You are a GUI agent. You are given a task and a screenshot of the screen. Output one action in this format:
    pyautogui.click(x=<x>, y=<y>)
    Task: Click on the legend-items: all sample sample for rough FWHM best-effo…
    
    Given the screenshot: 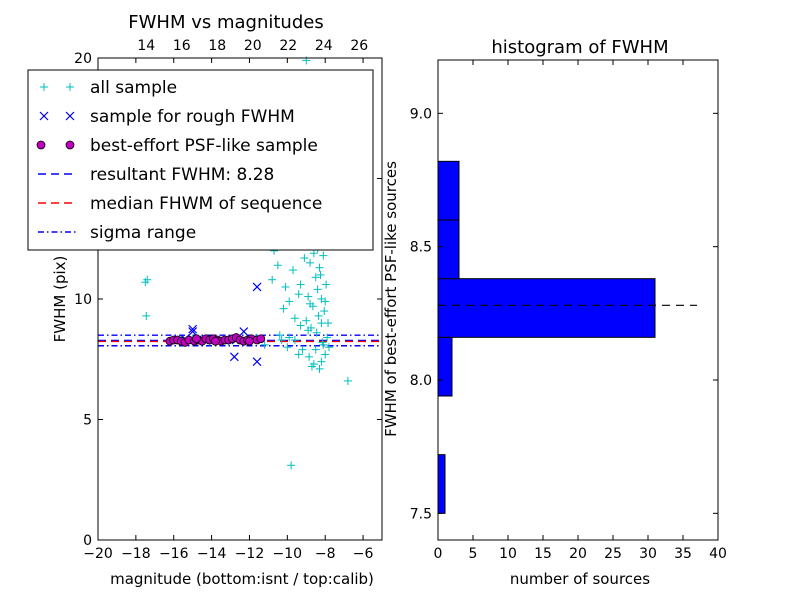 What is the action you would take?
    pyautogui.click(x=179, y=160)
    